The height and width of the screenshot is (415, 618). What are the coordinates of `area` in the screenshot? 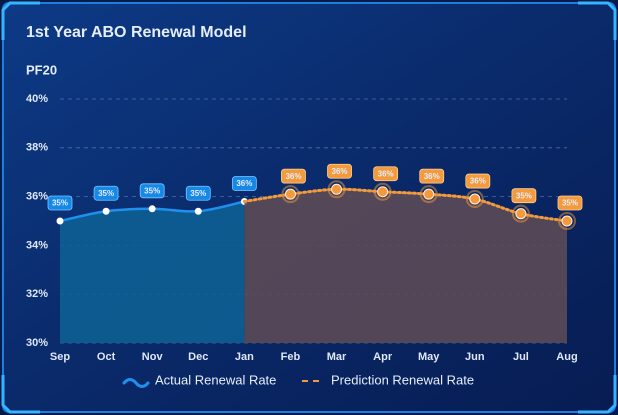 It's located at (152, 272).